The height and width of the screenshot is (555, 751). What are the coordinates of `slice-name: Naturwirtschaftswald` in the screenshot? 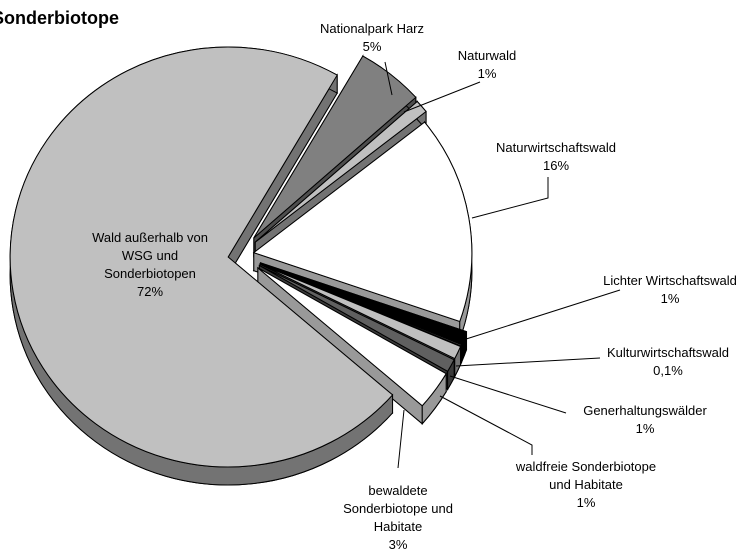 It's located at (556, 147).